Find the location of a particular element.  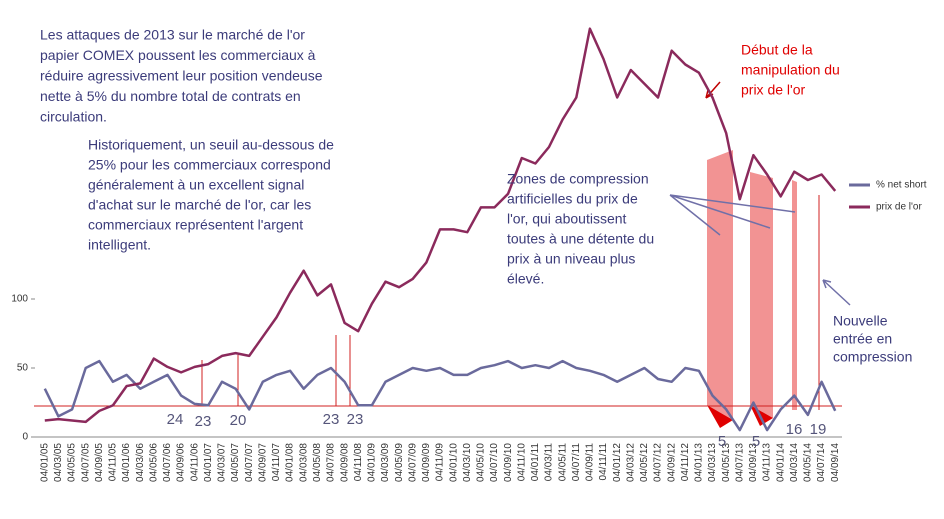

x-tick-label: 04/07/09 is located at coordinates (412, 462).